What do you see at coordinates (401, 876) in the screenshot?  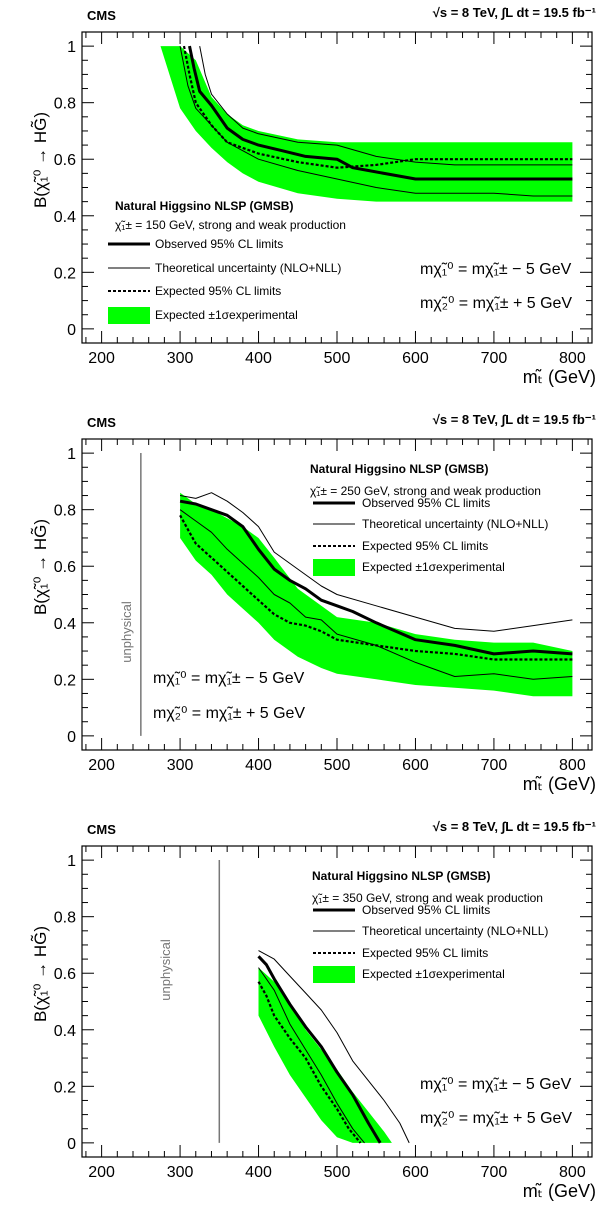 I see `legend-title: Natural Higgsino NLSP (GMSB)` at bounding box center [401, 876].